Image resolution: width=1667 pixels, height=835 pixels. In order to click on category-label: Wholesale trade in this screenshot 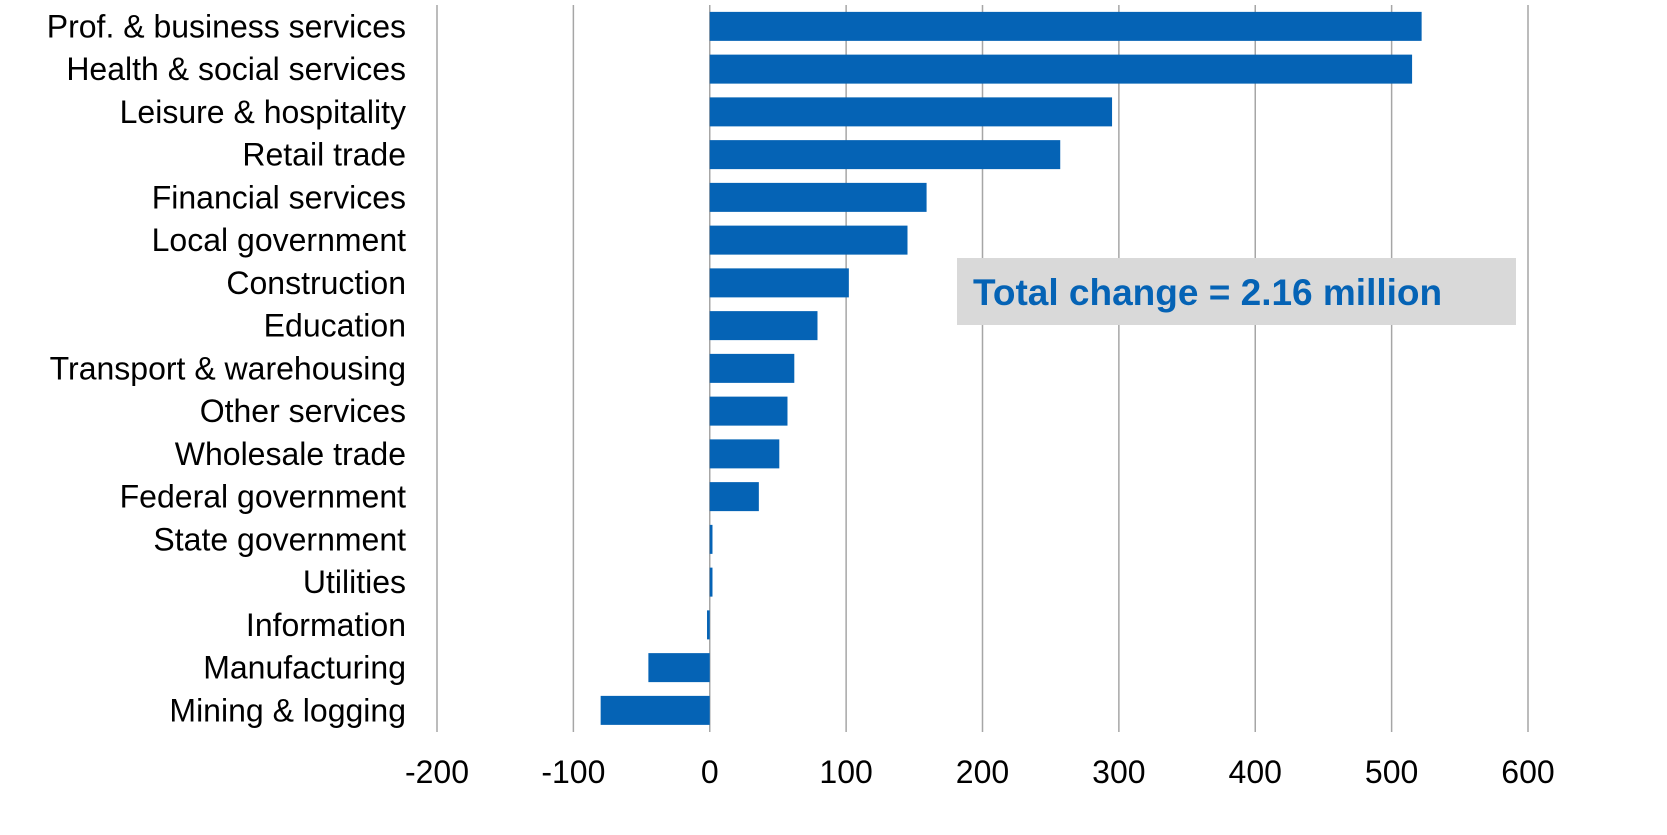, I will do `click(290, 454)`.